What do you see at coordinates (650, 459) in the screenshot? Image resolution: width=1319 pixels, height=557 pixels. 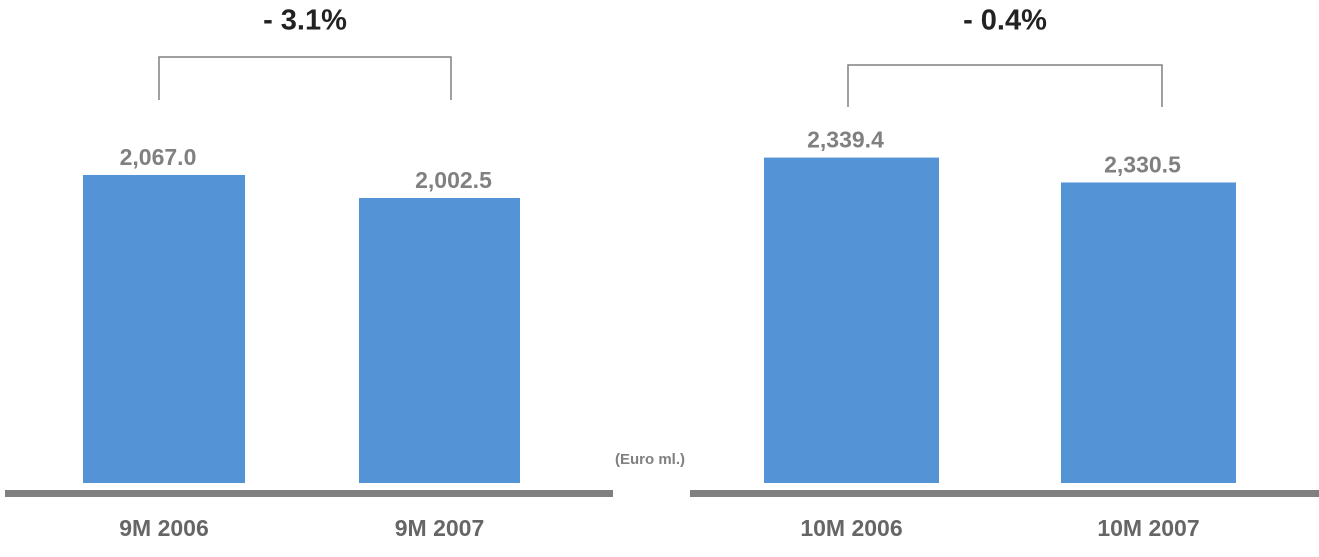 I see `units-label: (Euro ml.)` at bounding box center [650, 459].